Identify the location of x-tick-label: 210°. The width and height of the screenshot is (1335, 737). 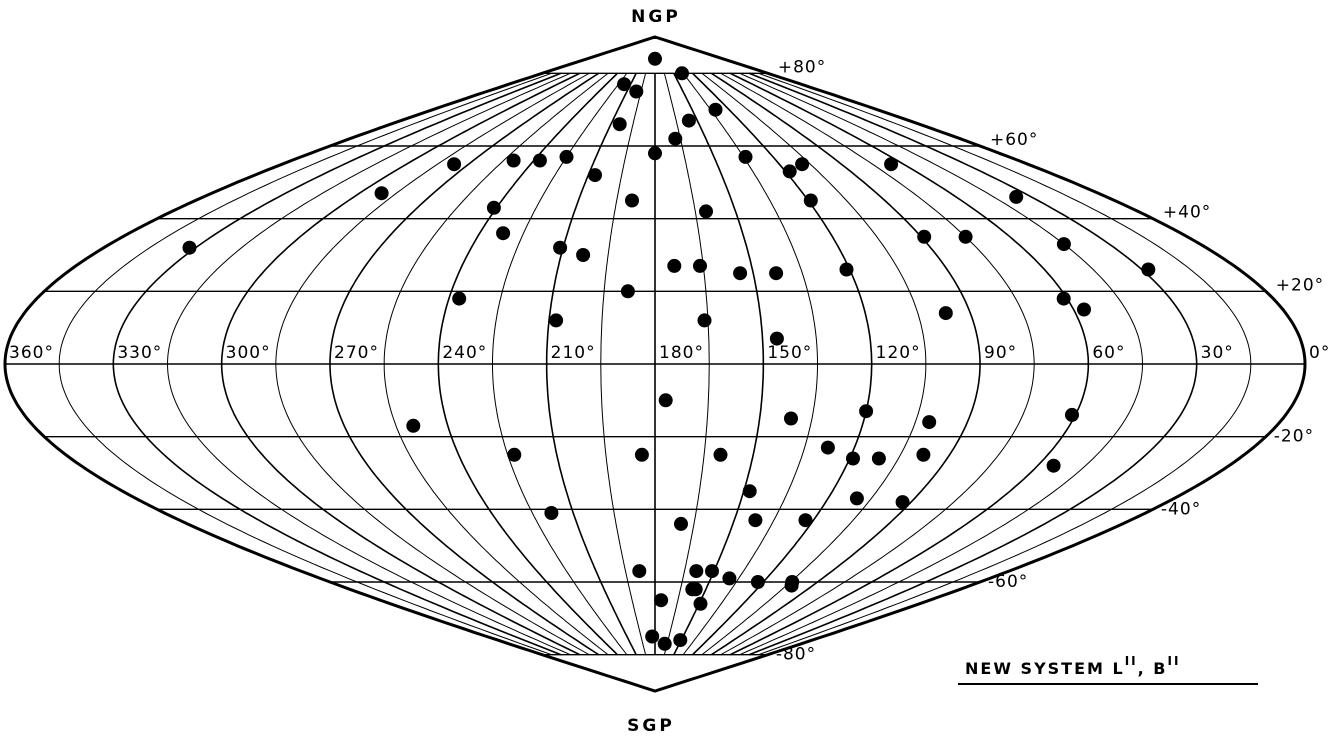
(573, 353).